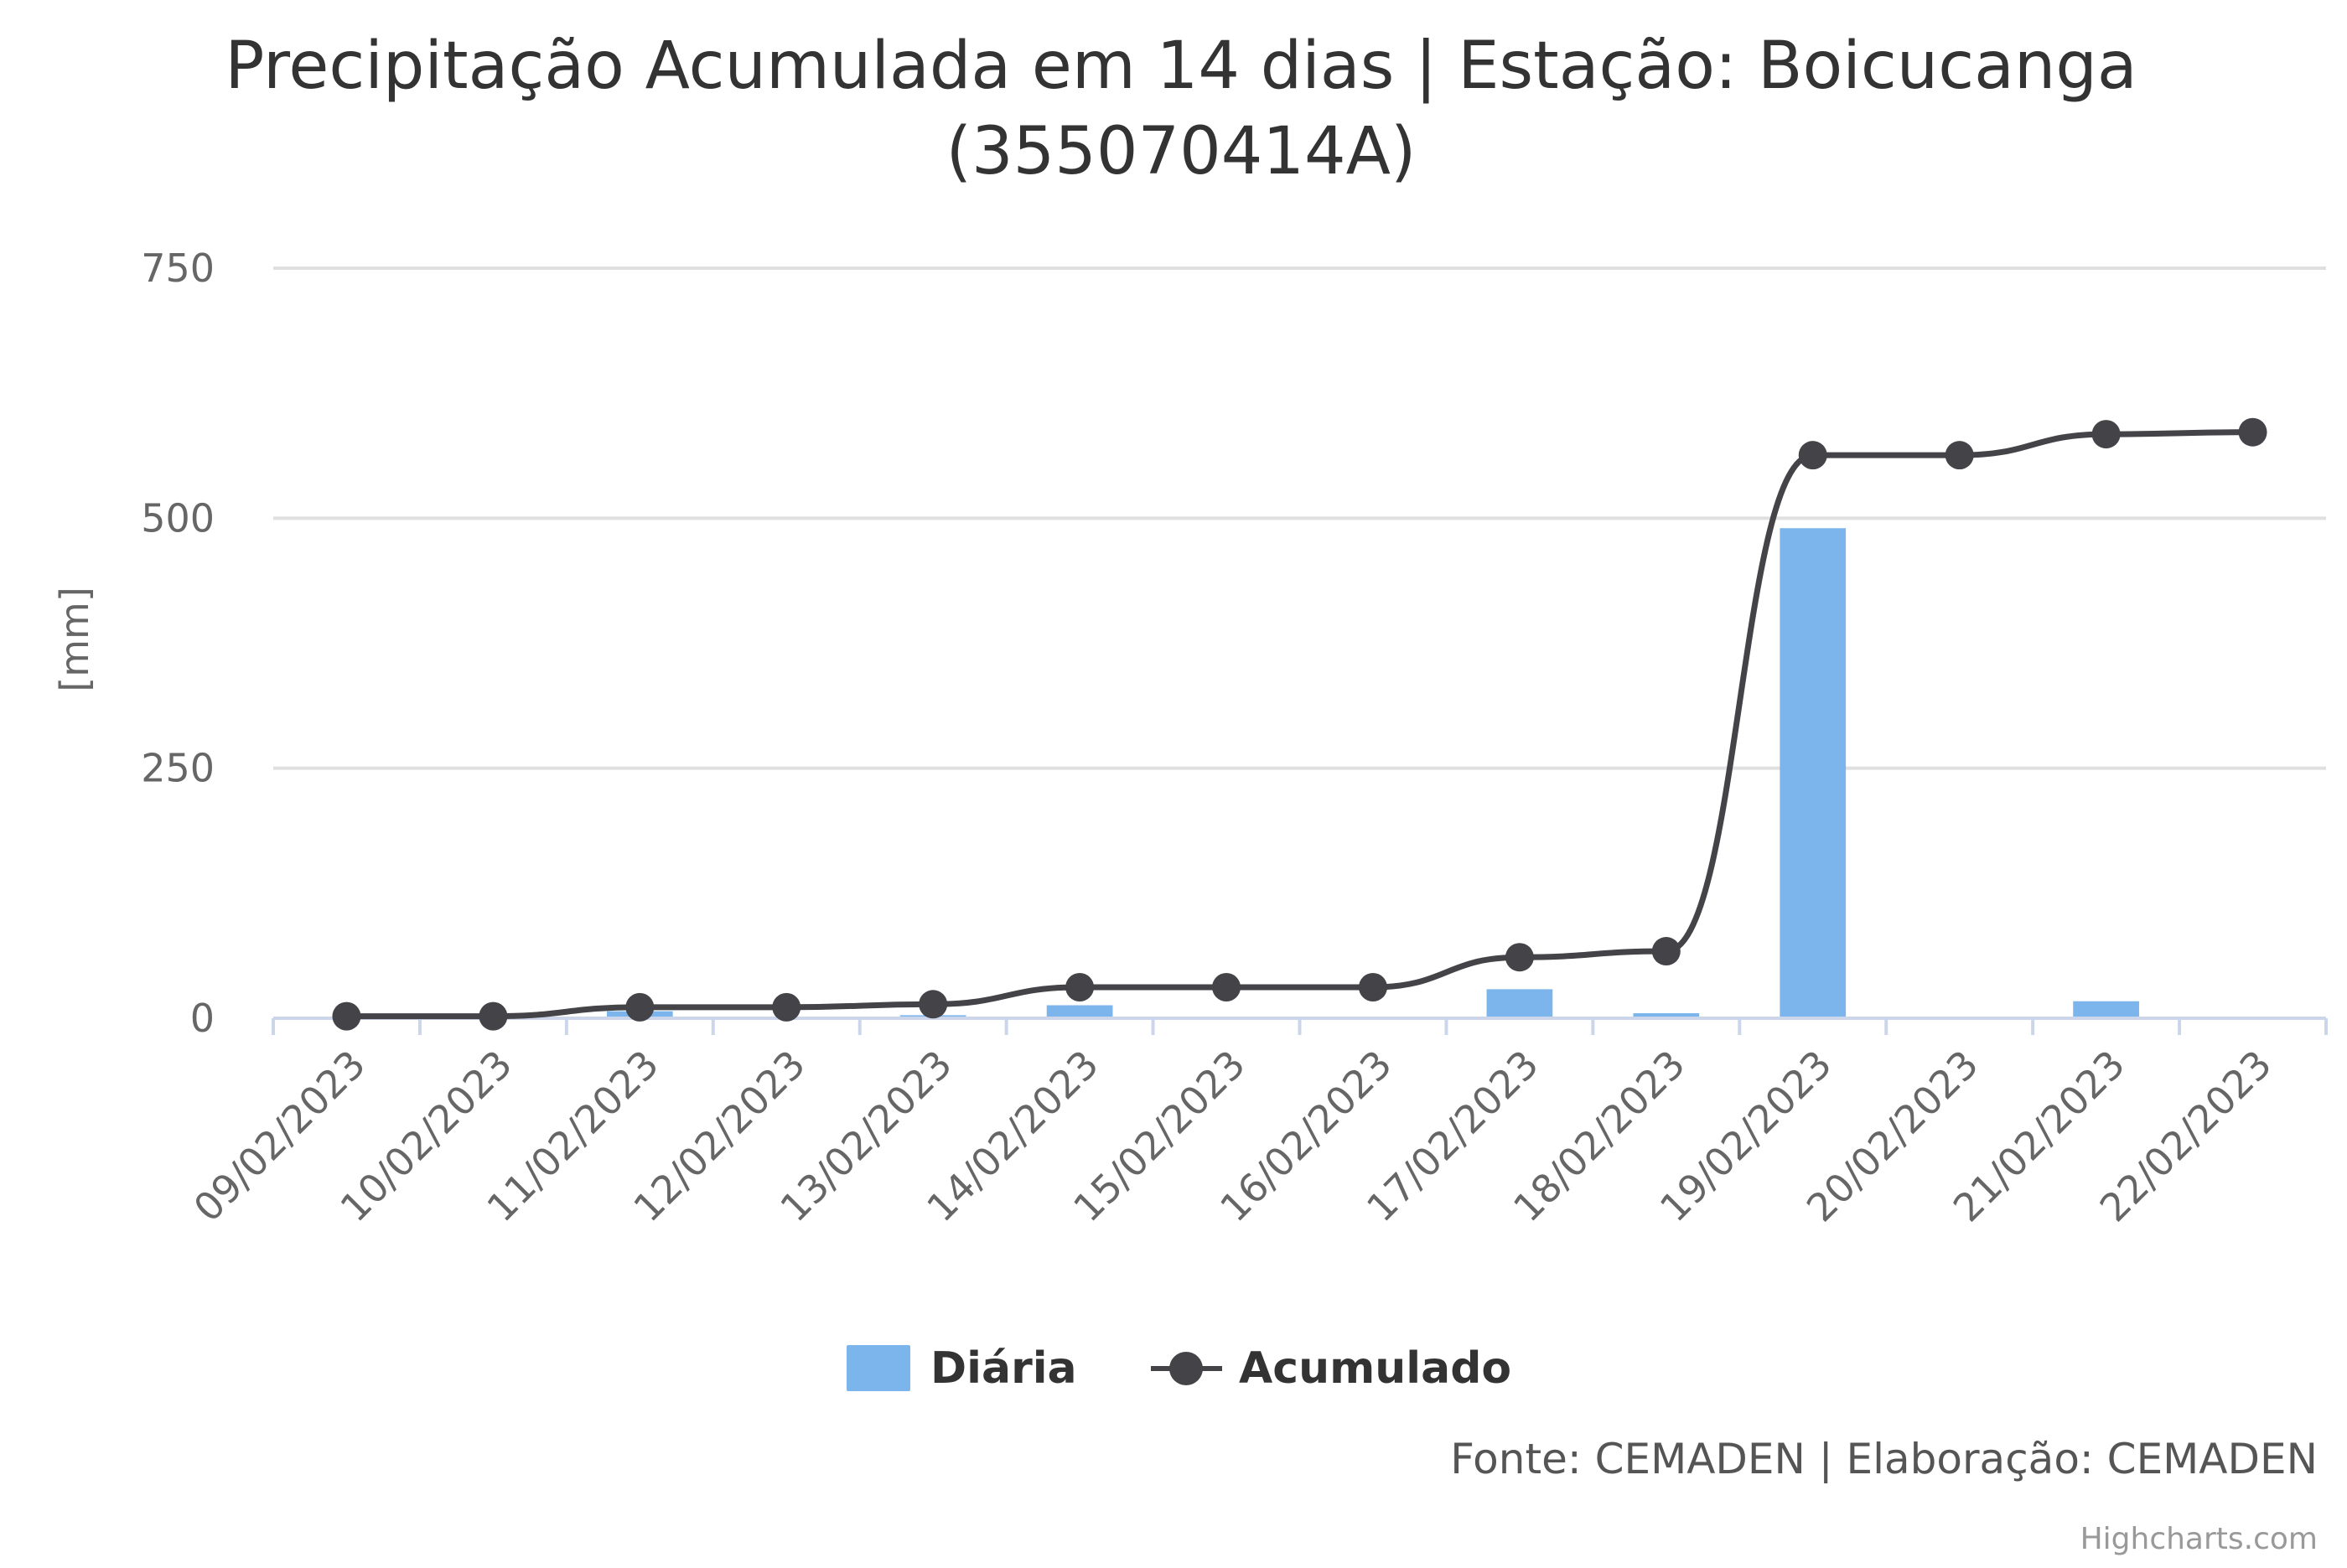 This screenshot has width=2347, height=1568. What do you see at coordinates (1884, 1459) in the screenshot?
I see `source-credit: Fonte: CEMADEN | Elaboração: CEMADEN` at bounding box center [1884, 1459].